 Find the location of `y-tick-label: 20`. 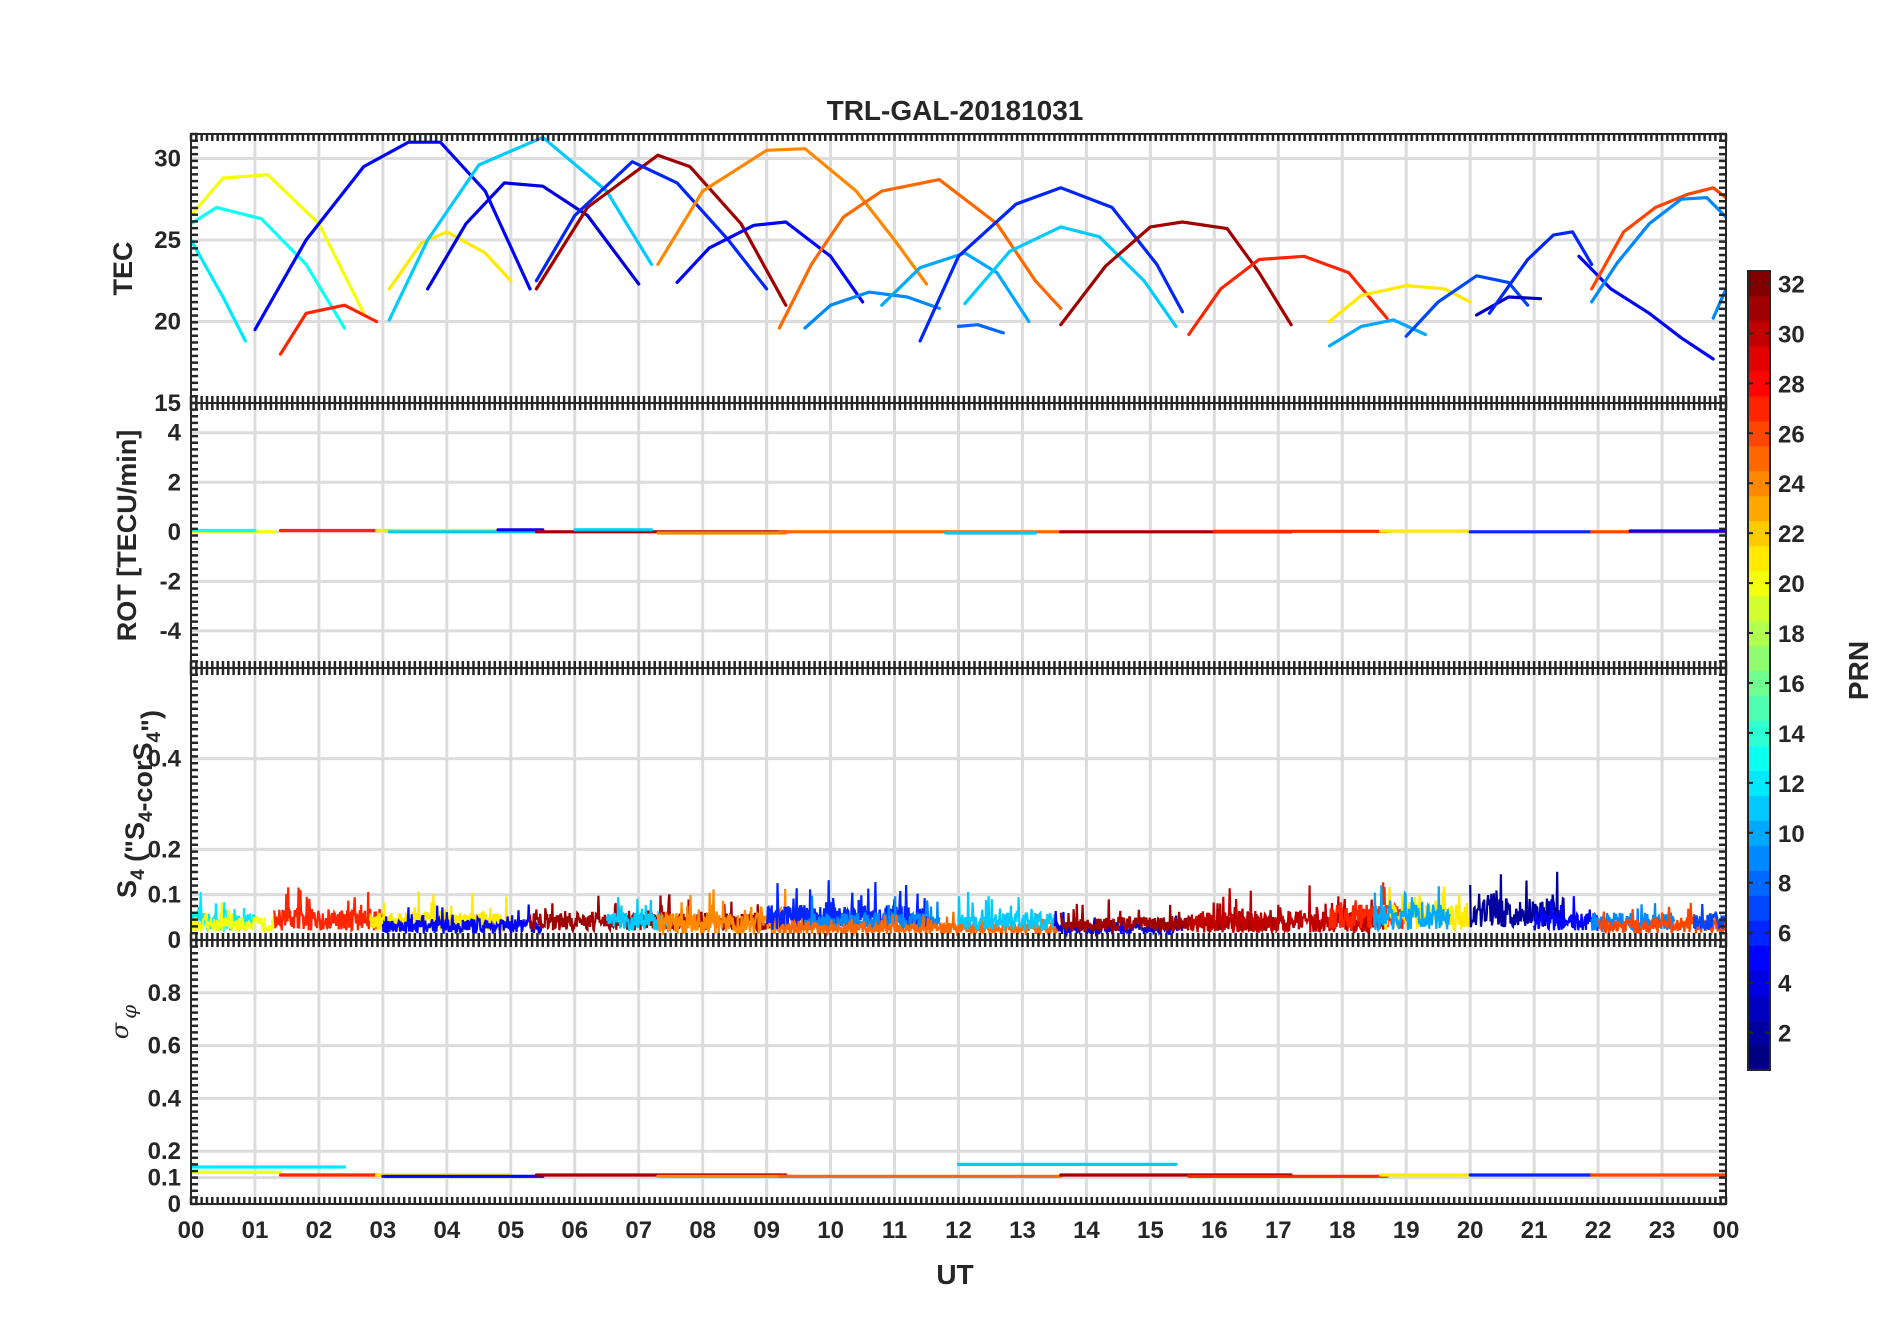

y-tick-label: 20 is located at coordinates (167, 321).